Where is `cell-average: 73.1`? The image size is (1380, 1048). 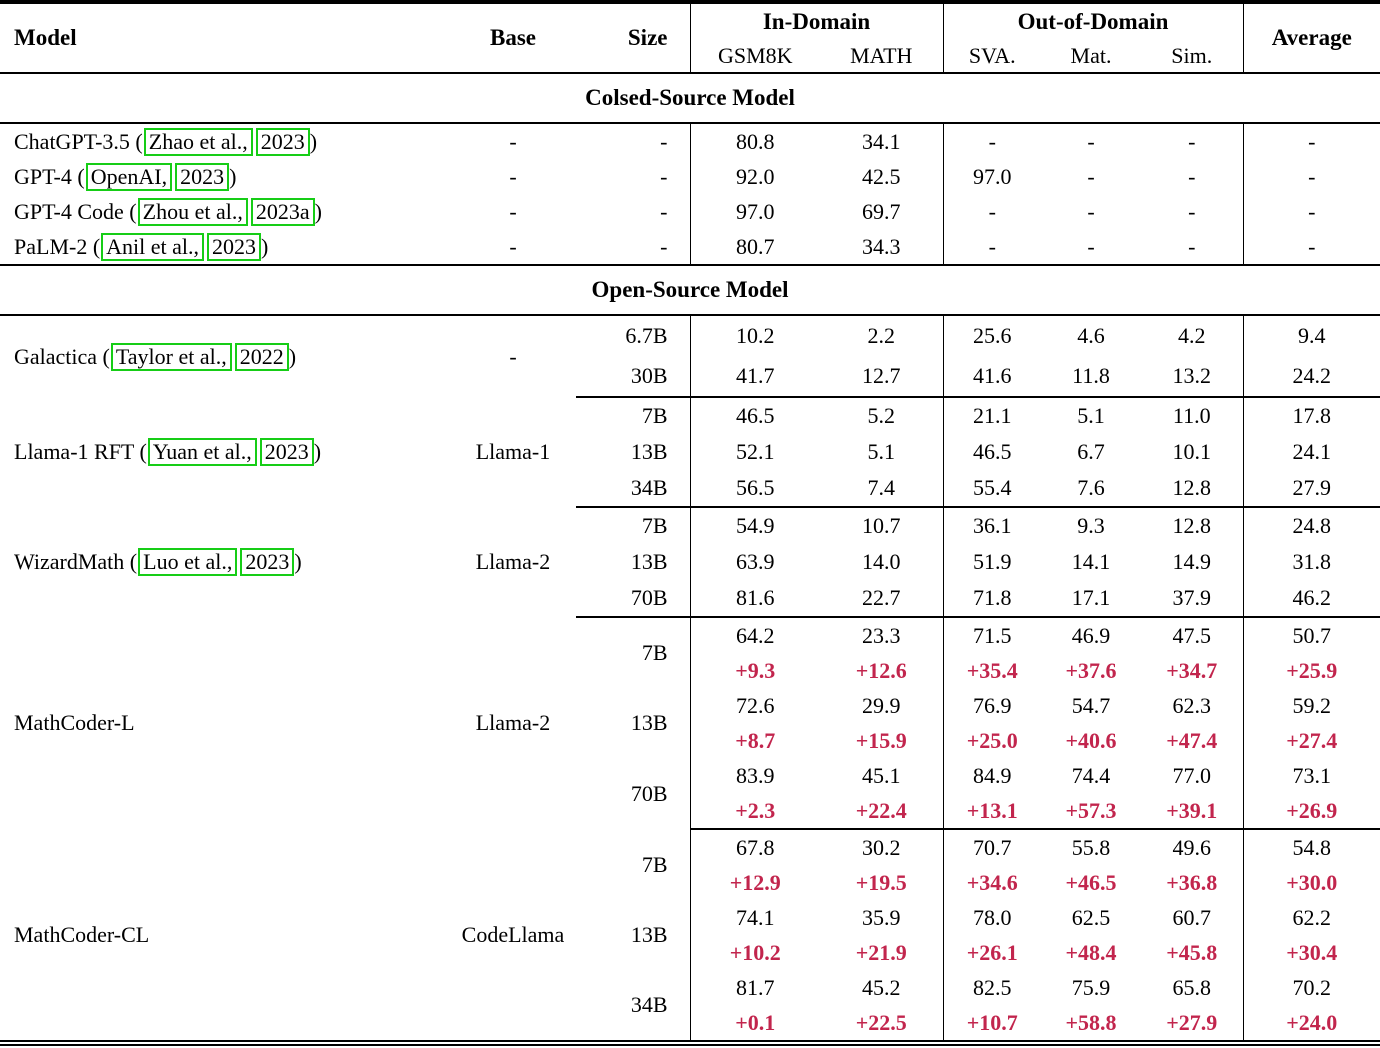 cell-average: 73.1 is located at coordinates (1312, 775).